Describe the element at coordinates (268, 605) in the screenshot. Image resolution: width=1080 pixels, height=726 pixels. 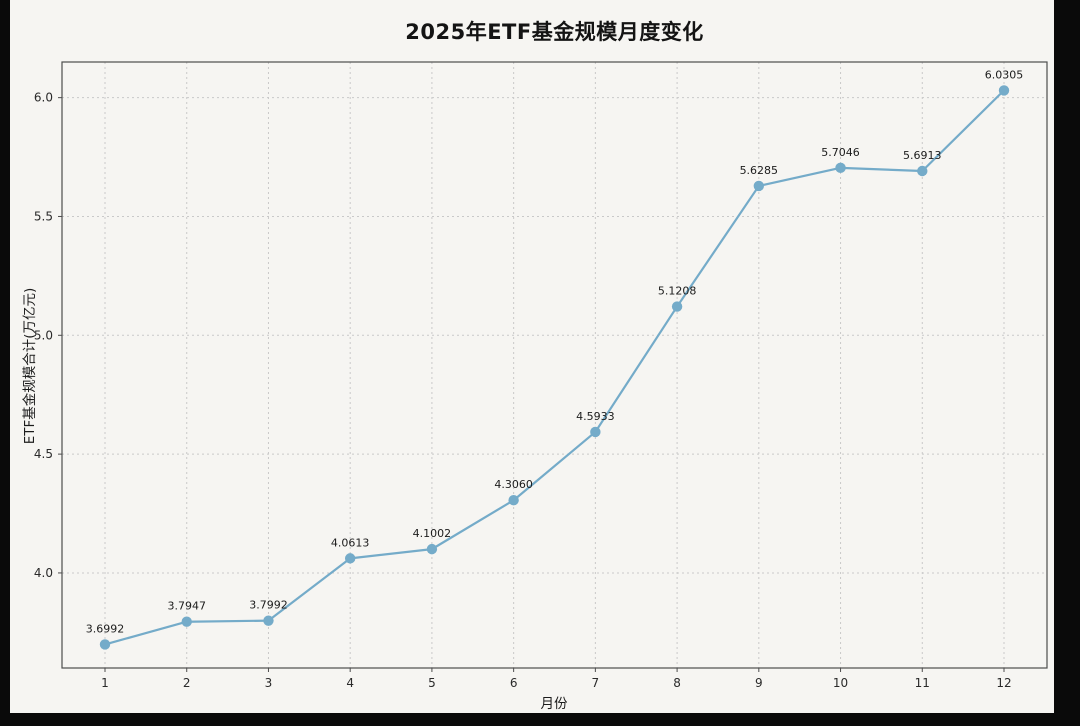
I see `data-point-label: 3.7992` at that location.